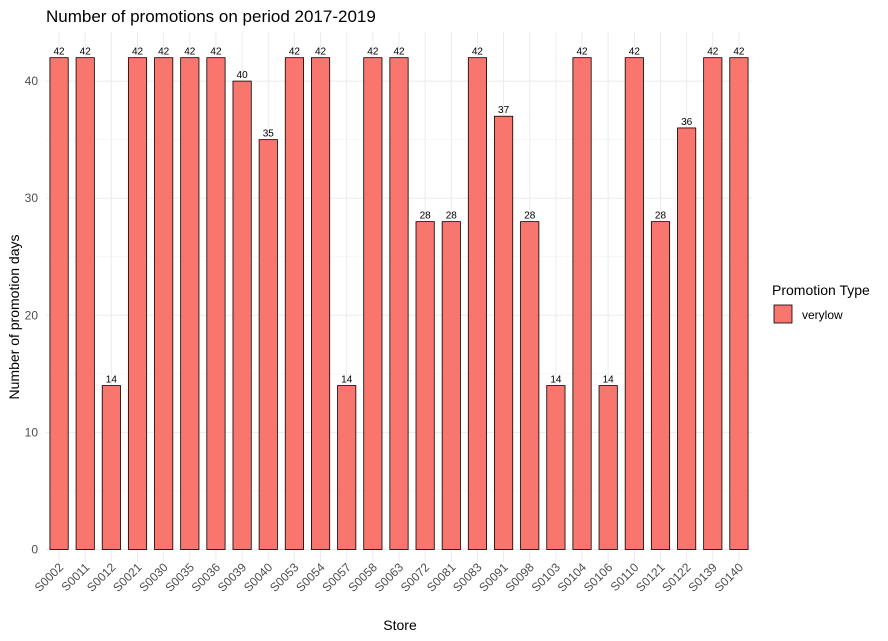 This screenshot has height=641, width=888. I want to click on data-label-S0103: 14, so click(556, 380).